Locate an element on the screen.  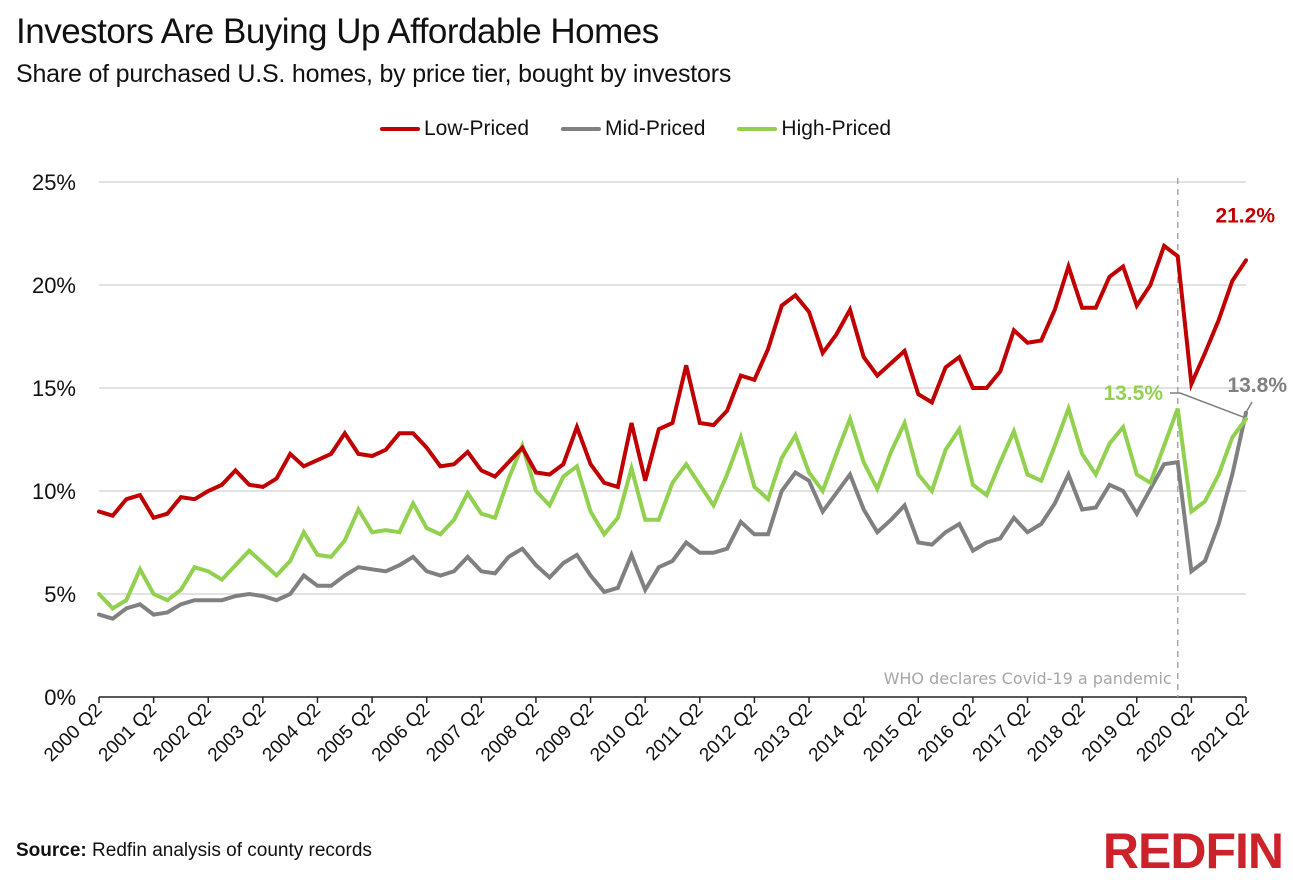
legend-label-low: Low-Priced is located at coordinates (477, 128).